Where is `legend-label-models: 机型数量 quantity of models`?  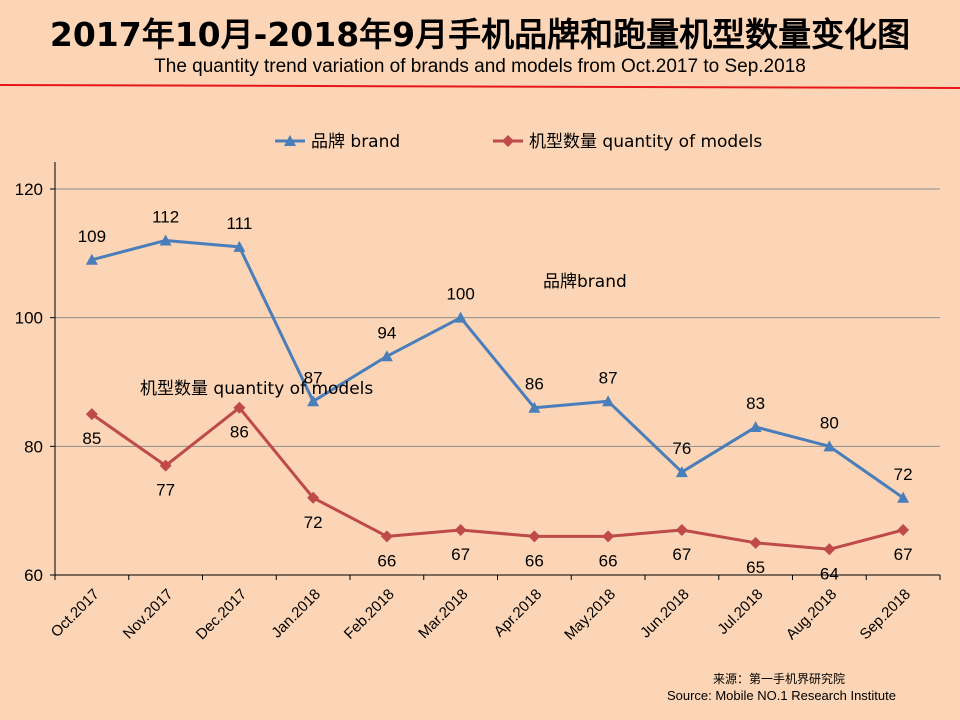
legend-label-models: 机型数量 quantity of models is located at coordinates (645, 142).